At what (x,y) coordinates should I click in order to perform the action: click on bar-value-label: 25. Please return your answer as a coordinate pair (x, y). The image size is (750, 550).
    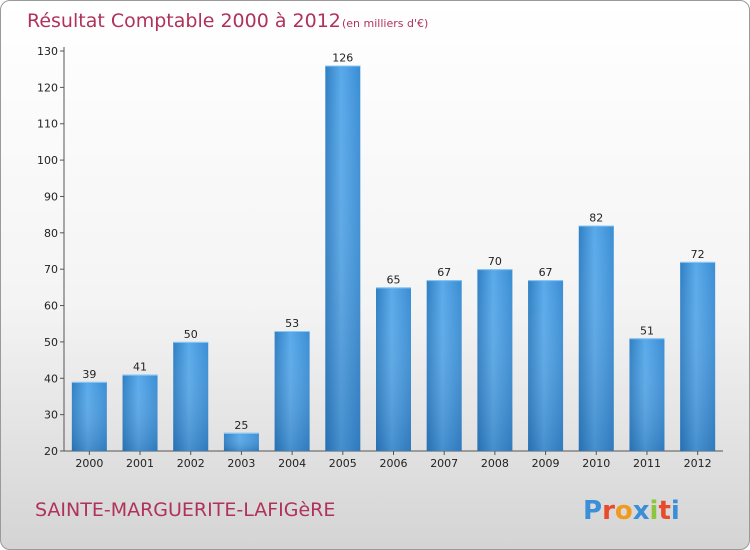
    Looking at the image, I should click on (241, 425).